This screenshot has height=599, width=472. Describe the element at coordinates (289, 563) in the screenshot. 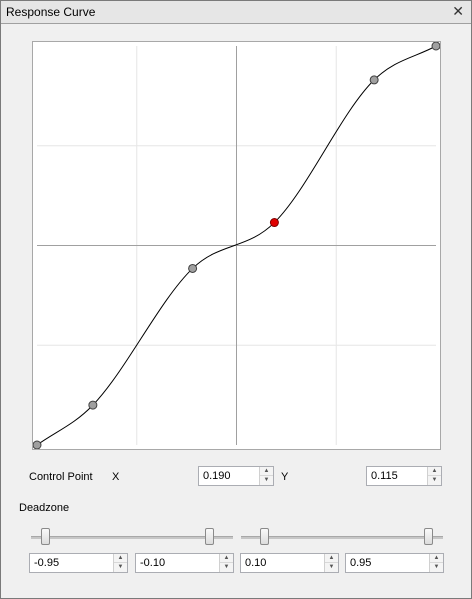

I see `deadzone-positive-low-spinbox: 0.10 ▲ ▼` at that location.